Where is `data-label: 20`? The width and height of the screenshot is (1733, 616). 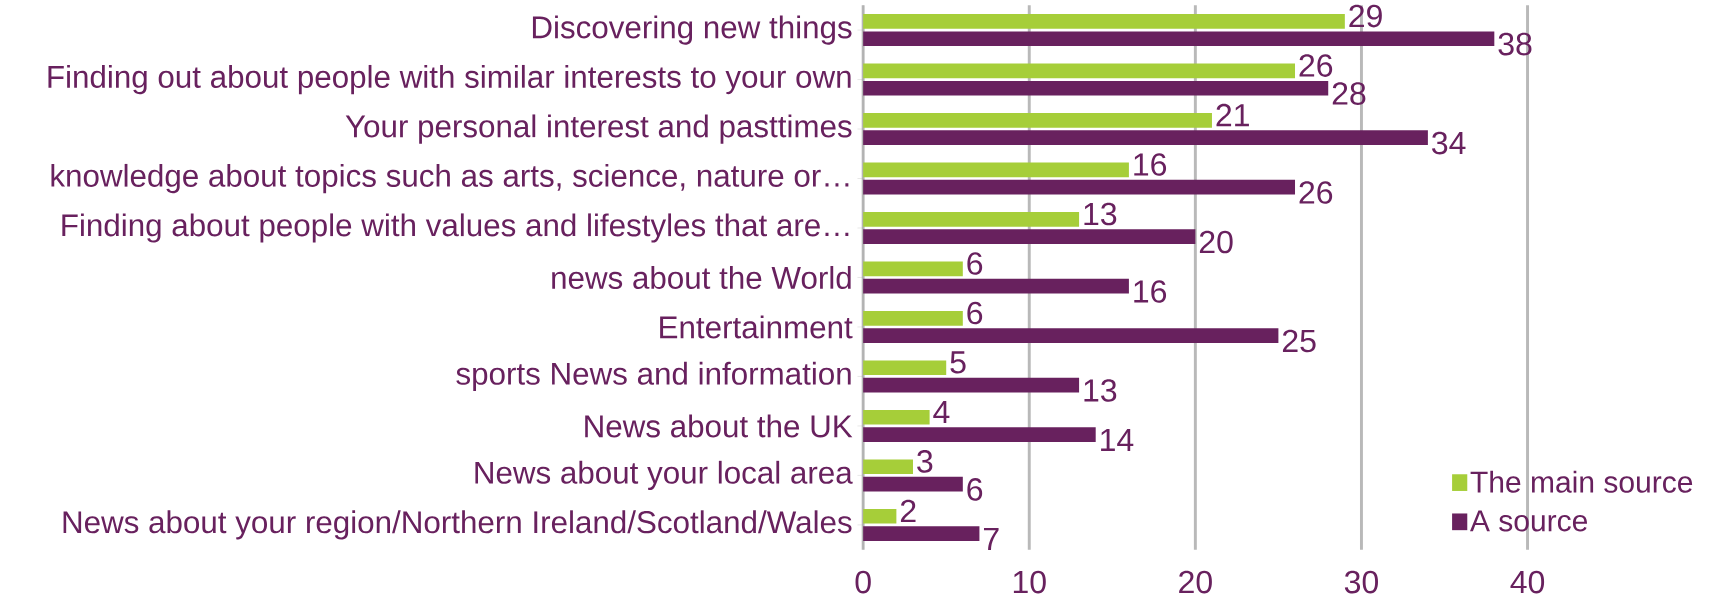 data-label: 20 is located at coordinates (1216, 242).